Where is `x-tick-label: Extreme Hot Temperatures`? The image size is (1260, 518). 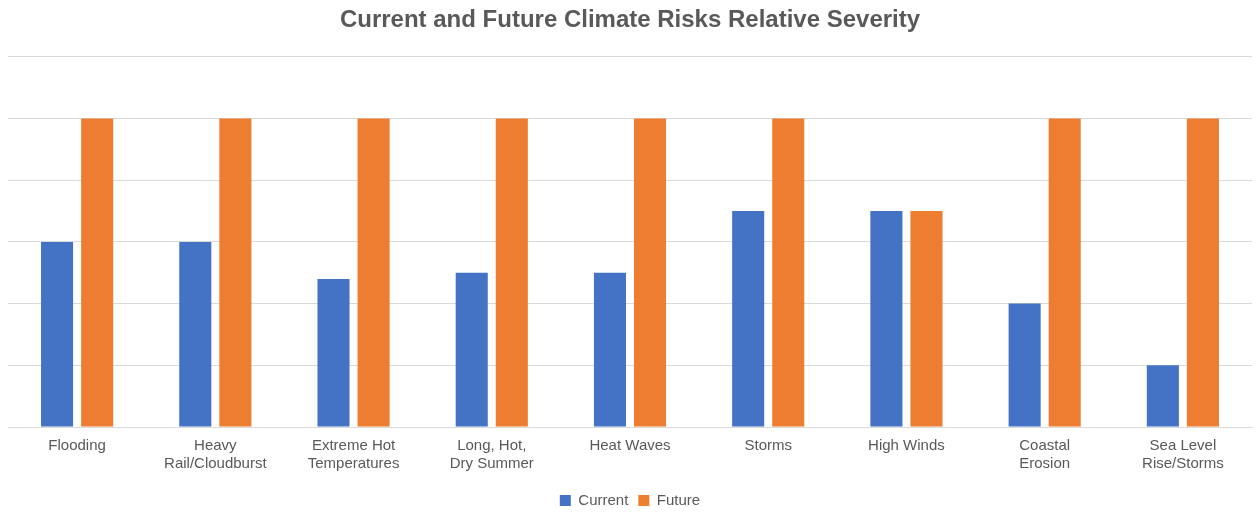
x-tick-label: Extreme Hot Temperatures is located at coordinates (353, 454).